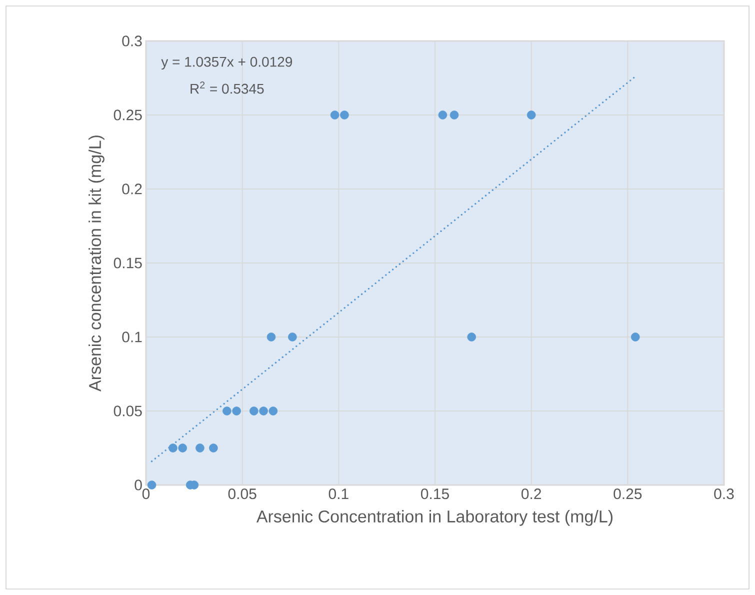 The width and height of the screenshot is (755, 595). Describe the element at coordinates (338, 494) in the screenshot. I see `x-tick-label: 0.1` at that location.